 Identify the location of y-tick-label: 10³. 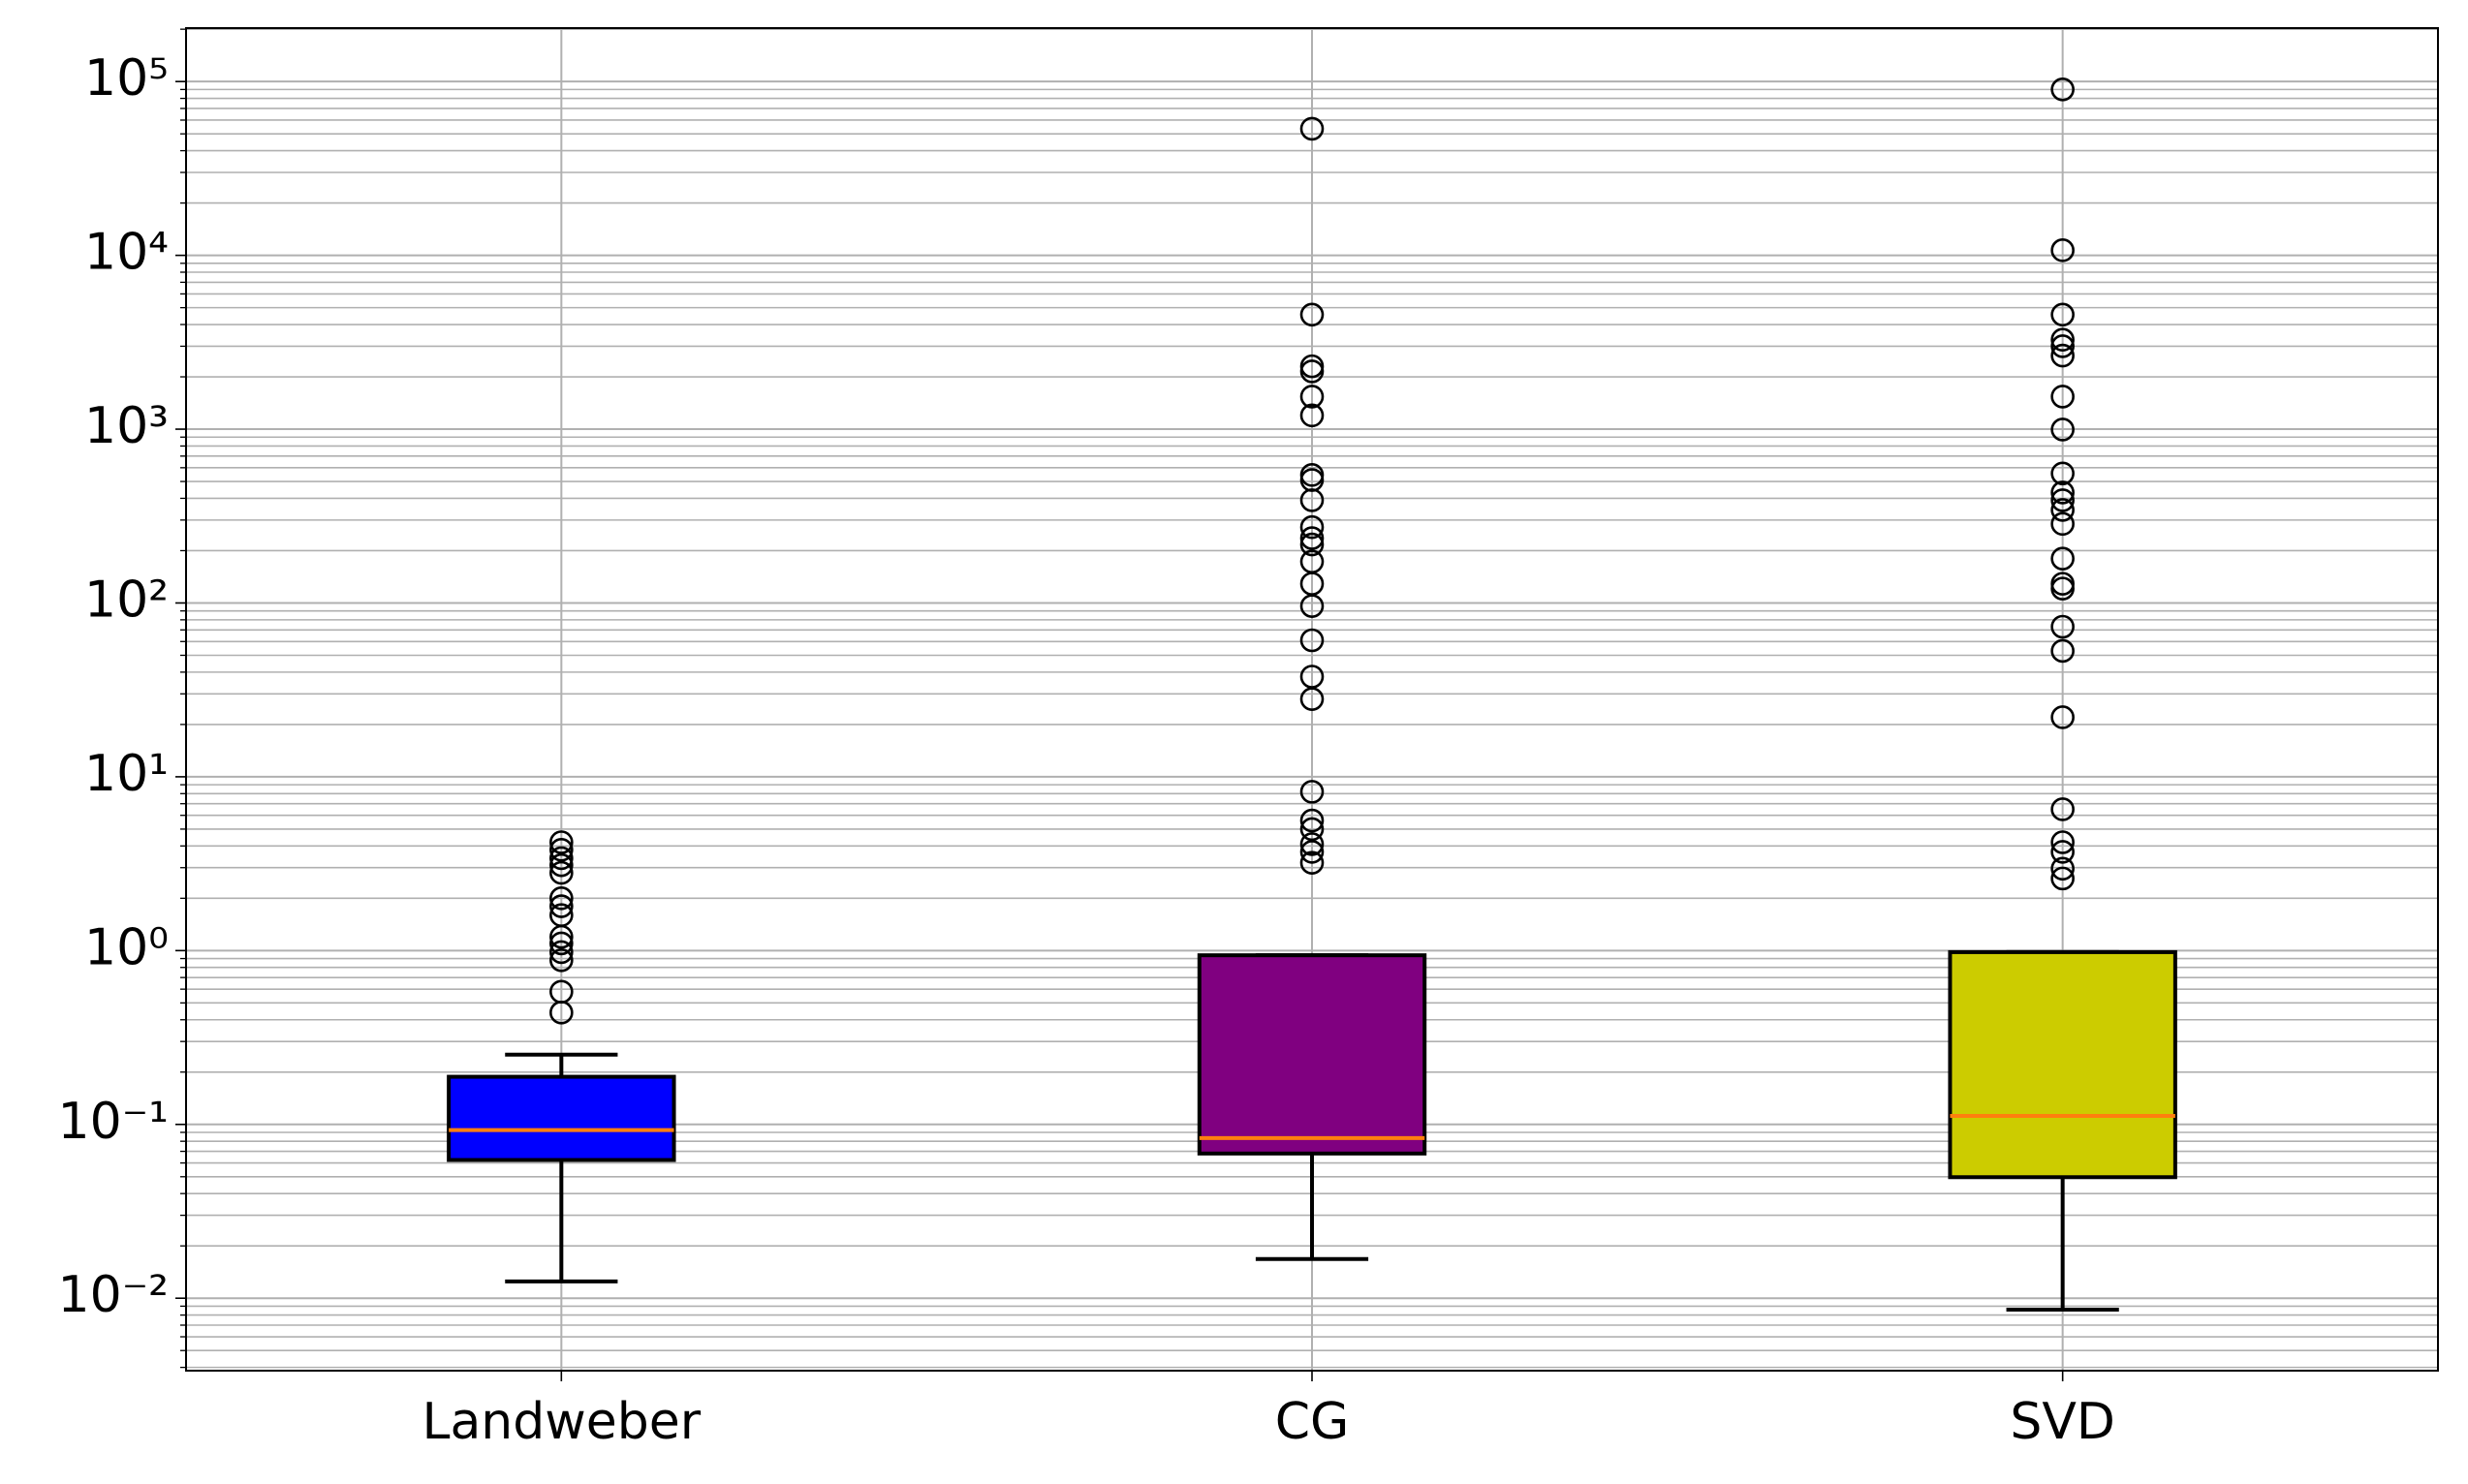
(127, 426).